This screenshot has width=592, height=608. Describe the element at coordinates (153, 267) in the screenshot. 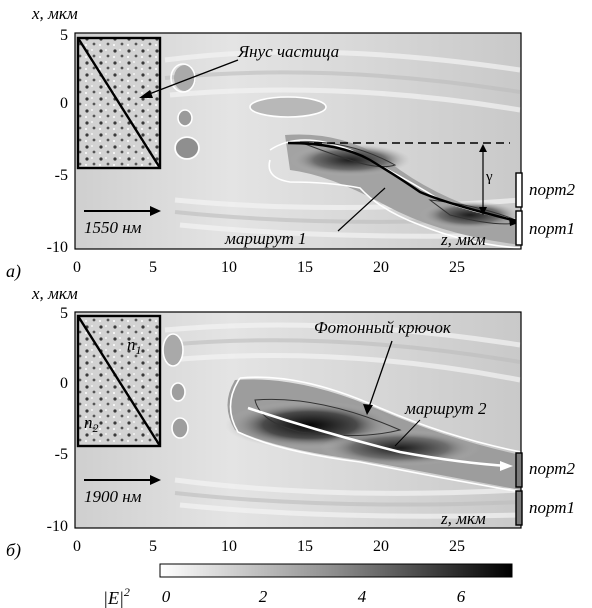

I see `z-tick-a-5: 5` at that location.